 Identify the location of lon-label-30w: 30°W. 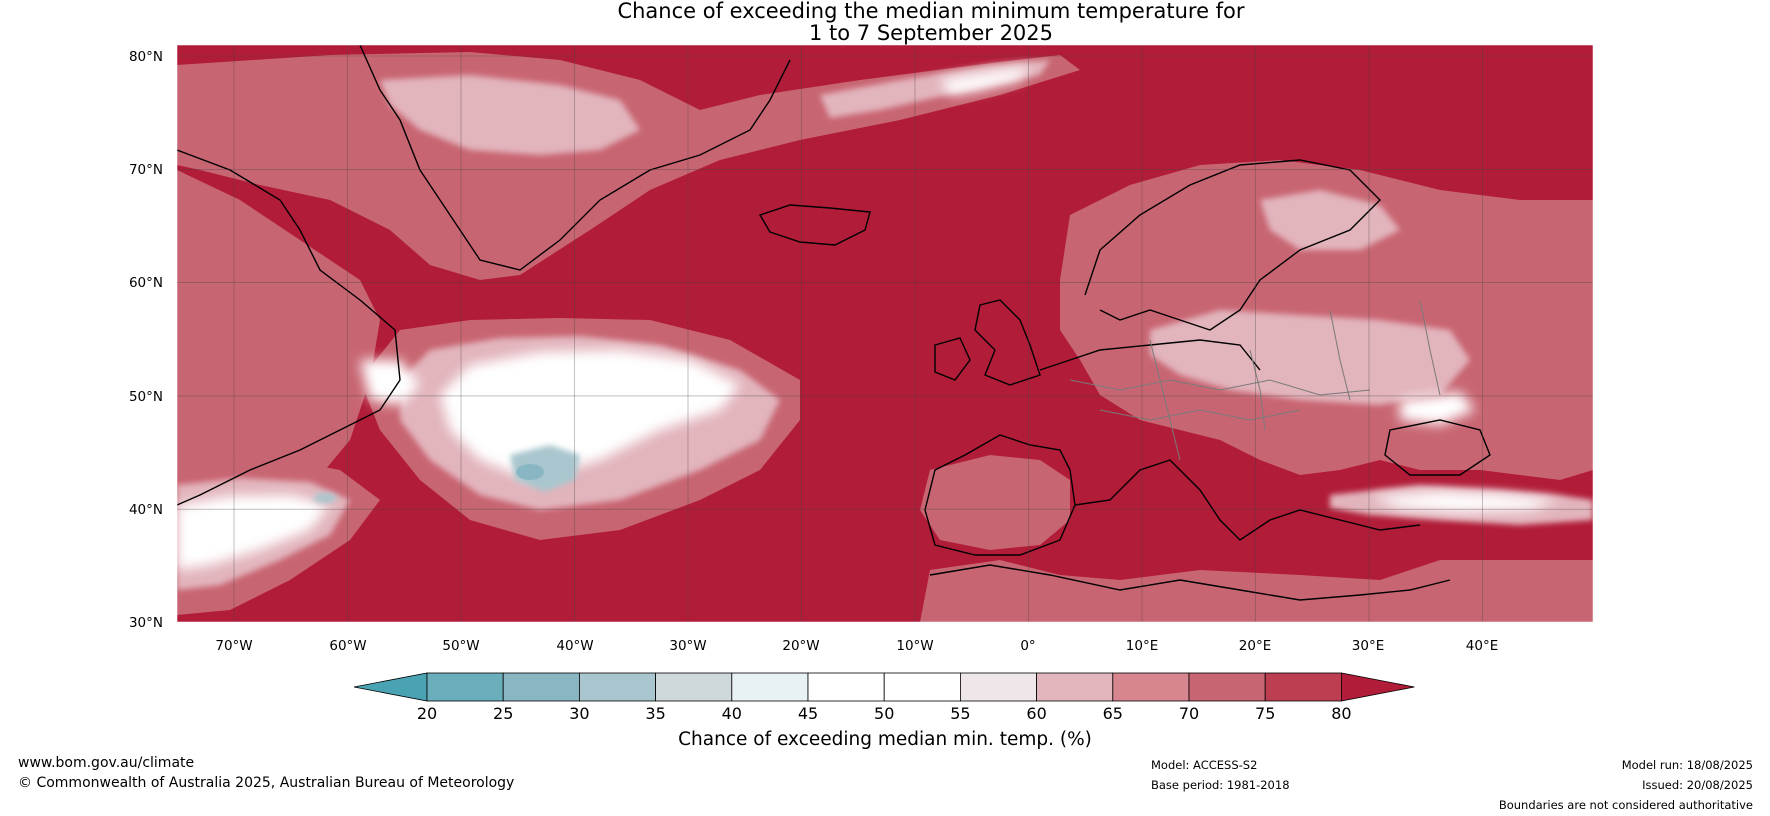
(687, 646).